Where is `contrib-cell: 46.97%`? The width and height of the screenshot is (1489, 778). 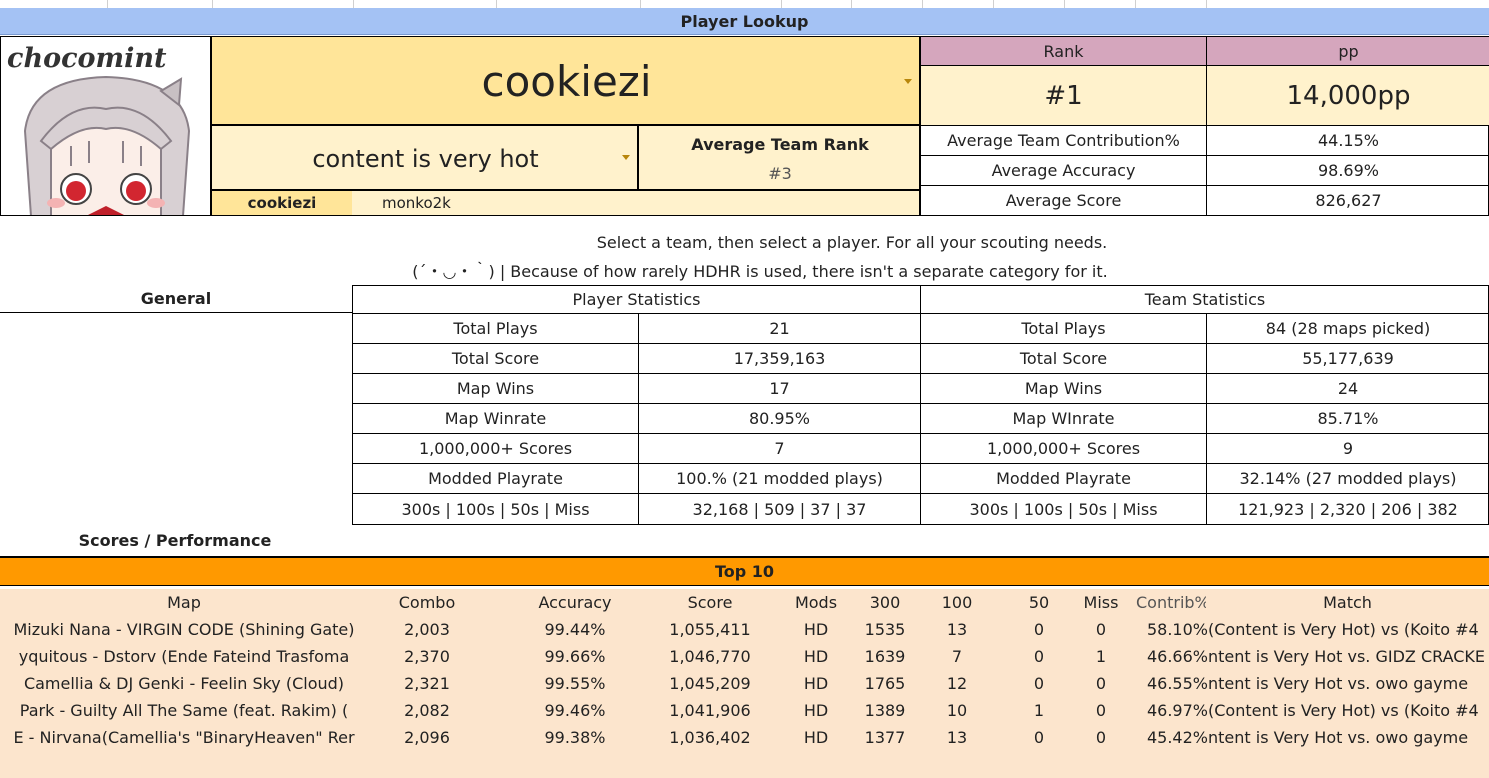
contrib-cell: 46.97% is located at coordinates (1177, 710).